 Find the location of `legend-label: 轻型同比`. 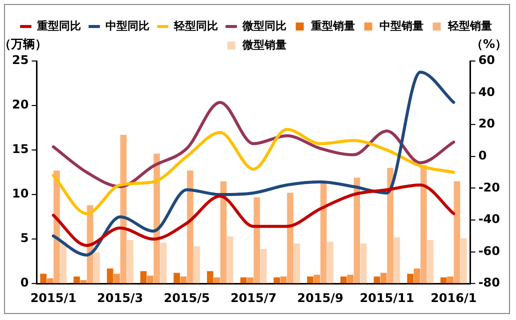

legend-label: 轻型同比 is located at coordinates (195, 25).